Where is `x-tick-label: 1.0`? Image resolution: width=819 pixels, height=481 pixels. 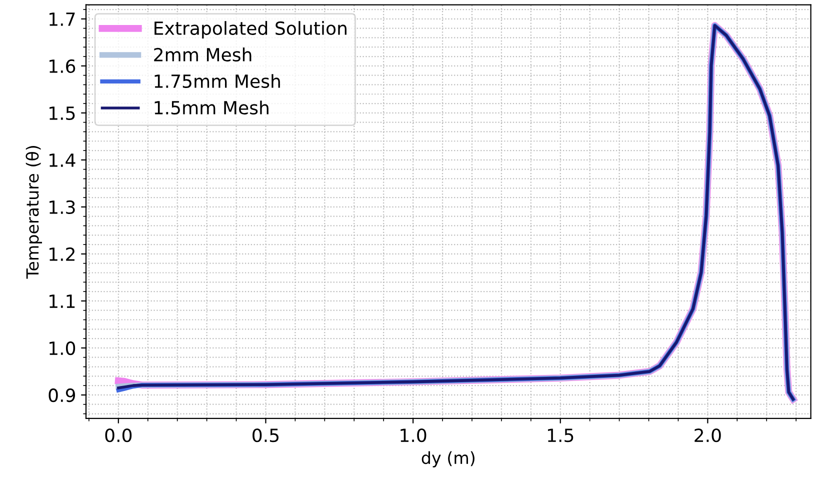
x-tick-label: 1.0 is located at coordinates (413, 435).